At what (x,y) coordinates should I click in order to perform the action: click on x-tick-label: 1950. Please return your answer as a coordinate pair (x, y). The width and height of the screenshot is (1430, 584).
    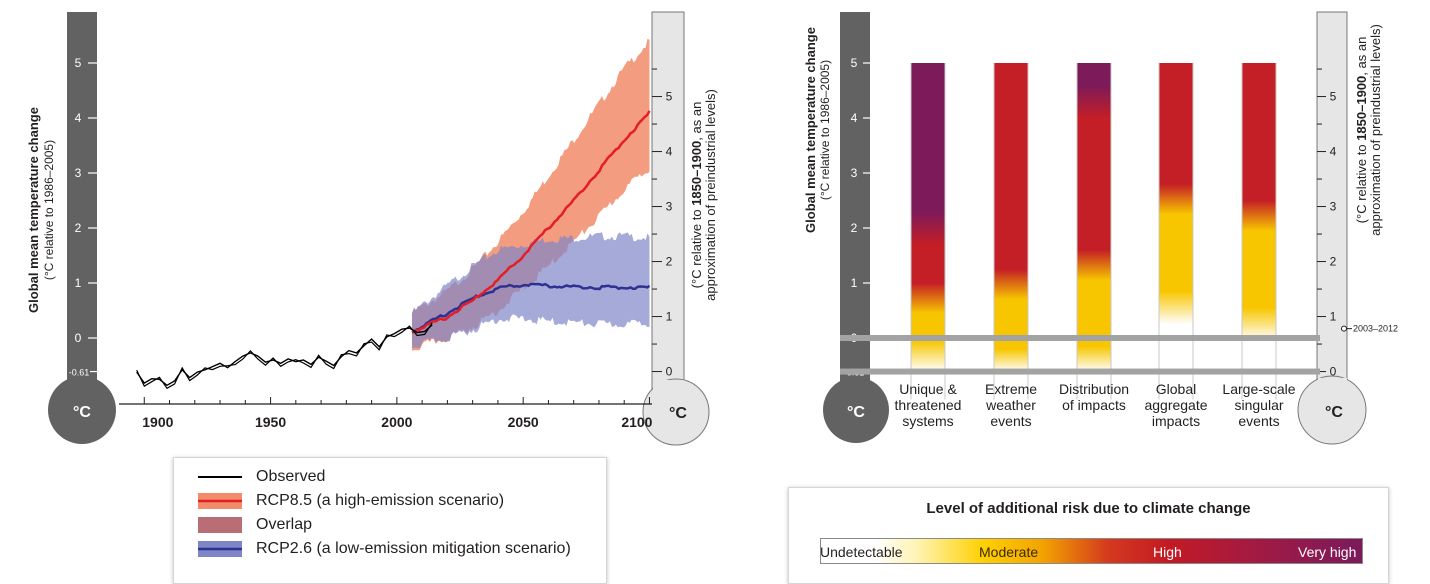
    Looking at the image, I should click on (270, 422).